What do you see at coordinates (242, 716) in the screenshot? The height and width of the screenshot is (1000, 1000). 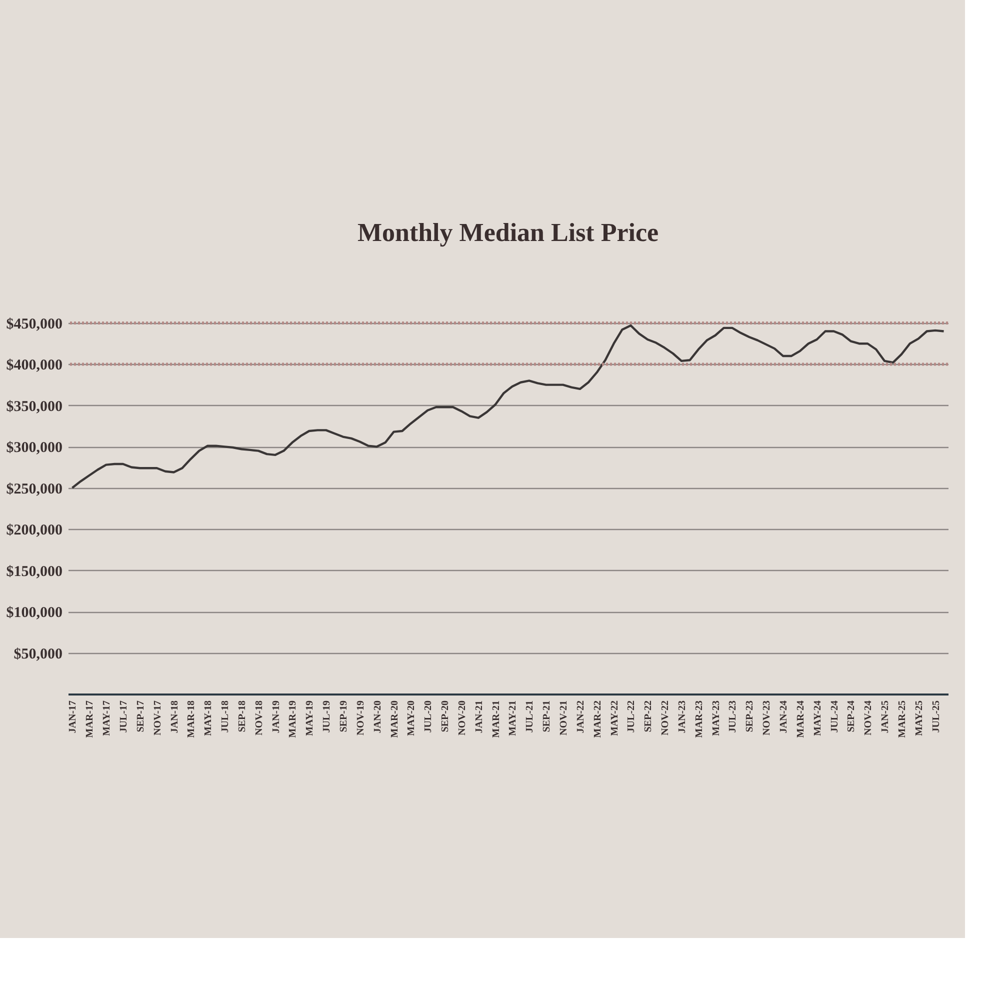 I see `x-tick-label: SEP-18` at bounding box center [242, 716].